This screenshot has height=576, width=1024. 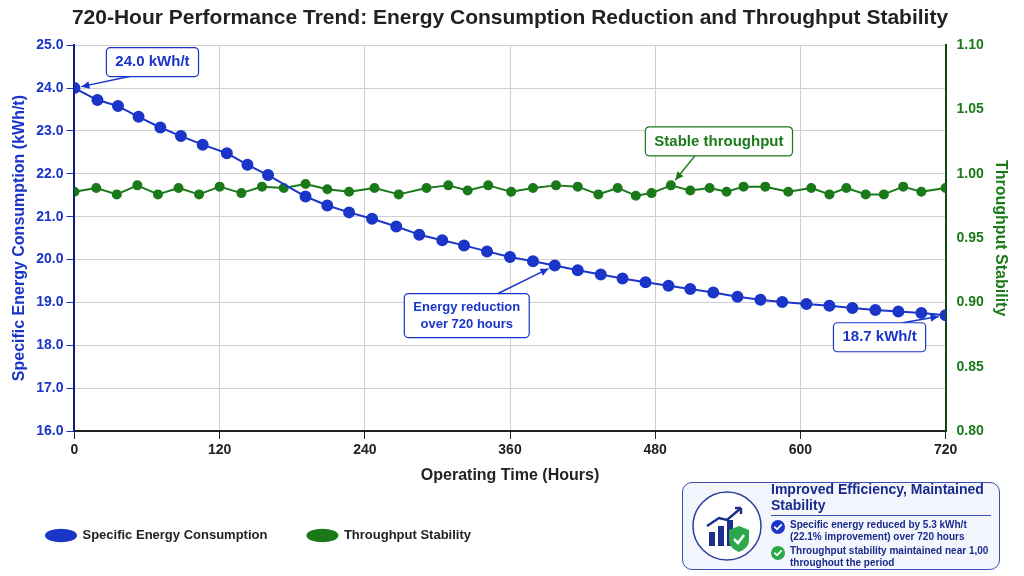 What do you see at coordinates (365, 449) in the screenshot?
I see `x-tick-label: 240` at bounding box center [365, 449].